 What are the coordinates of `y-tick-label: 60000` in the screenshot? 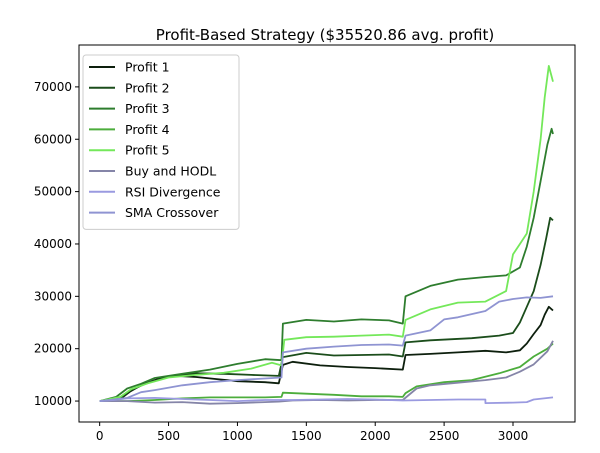 It's located at (53, 139).